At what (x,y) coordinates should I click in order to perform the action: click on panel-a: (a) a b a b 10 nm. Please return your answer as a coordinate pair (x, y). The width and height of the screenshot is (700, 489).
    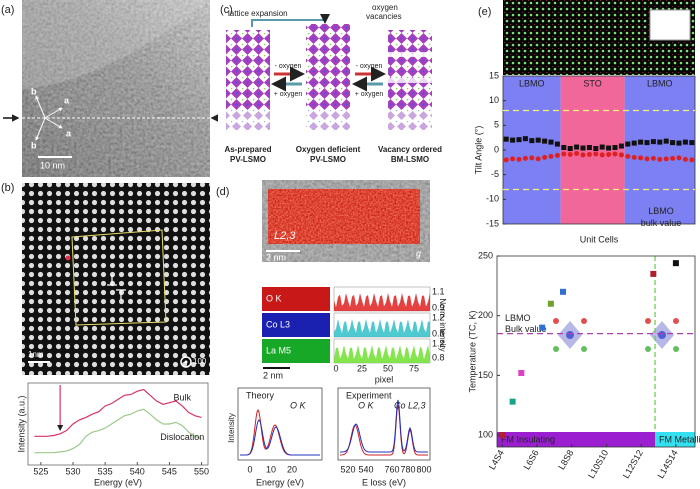
    Looking at the image, I should click on (109, 88).